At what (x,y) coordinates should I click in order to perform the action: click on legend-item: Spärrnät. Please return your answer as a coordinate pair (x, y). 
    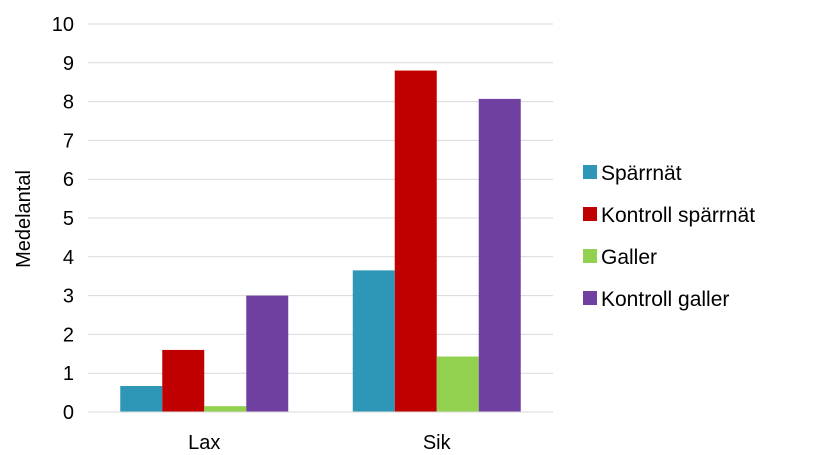
    Looking at the image, I should click on (632, 173).